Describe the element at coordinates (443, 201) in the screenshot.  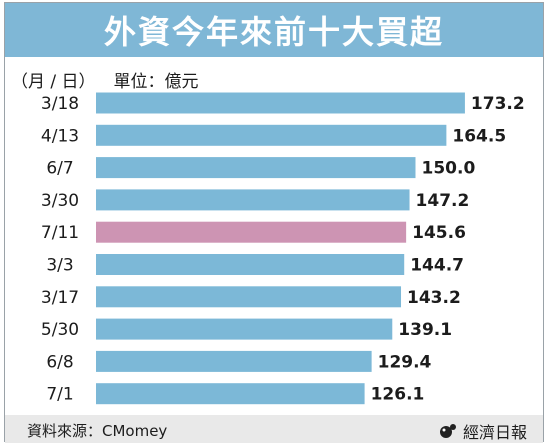
I see `value-label: 147.2` at that location.